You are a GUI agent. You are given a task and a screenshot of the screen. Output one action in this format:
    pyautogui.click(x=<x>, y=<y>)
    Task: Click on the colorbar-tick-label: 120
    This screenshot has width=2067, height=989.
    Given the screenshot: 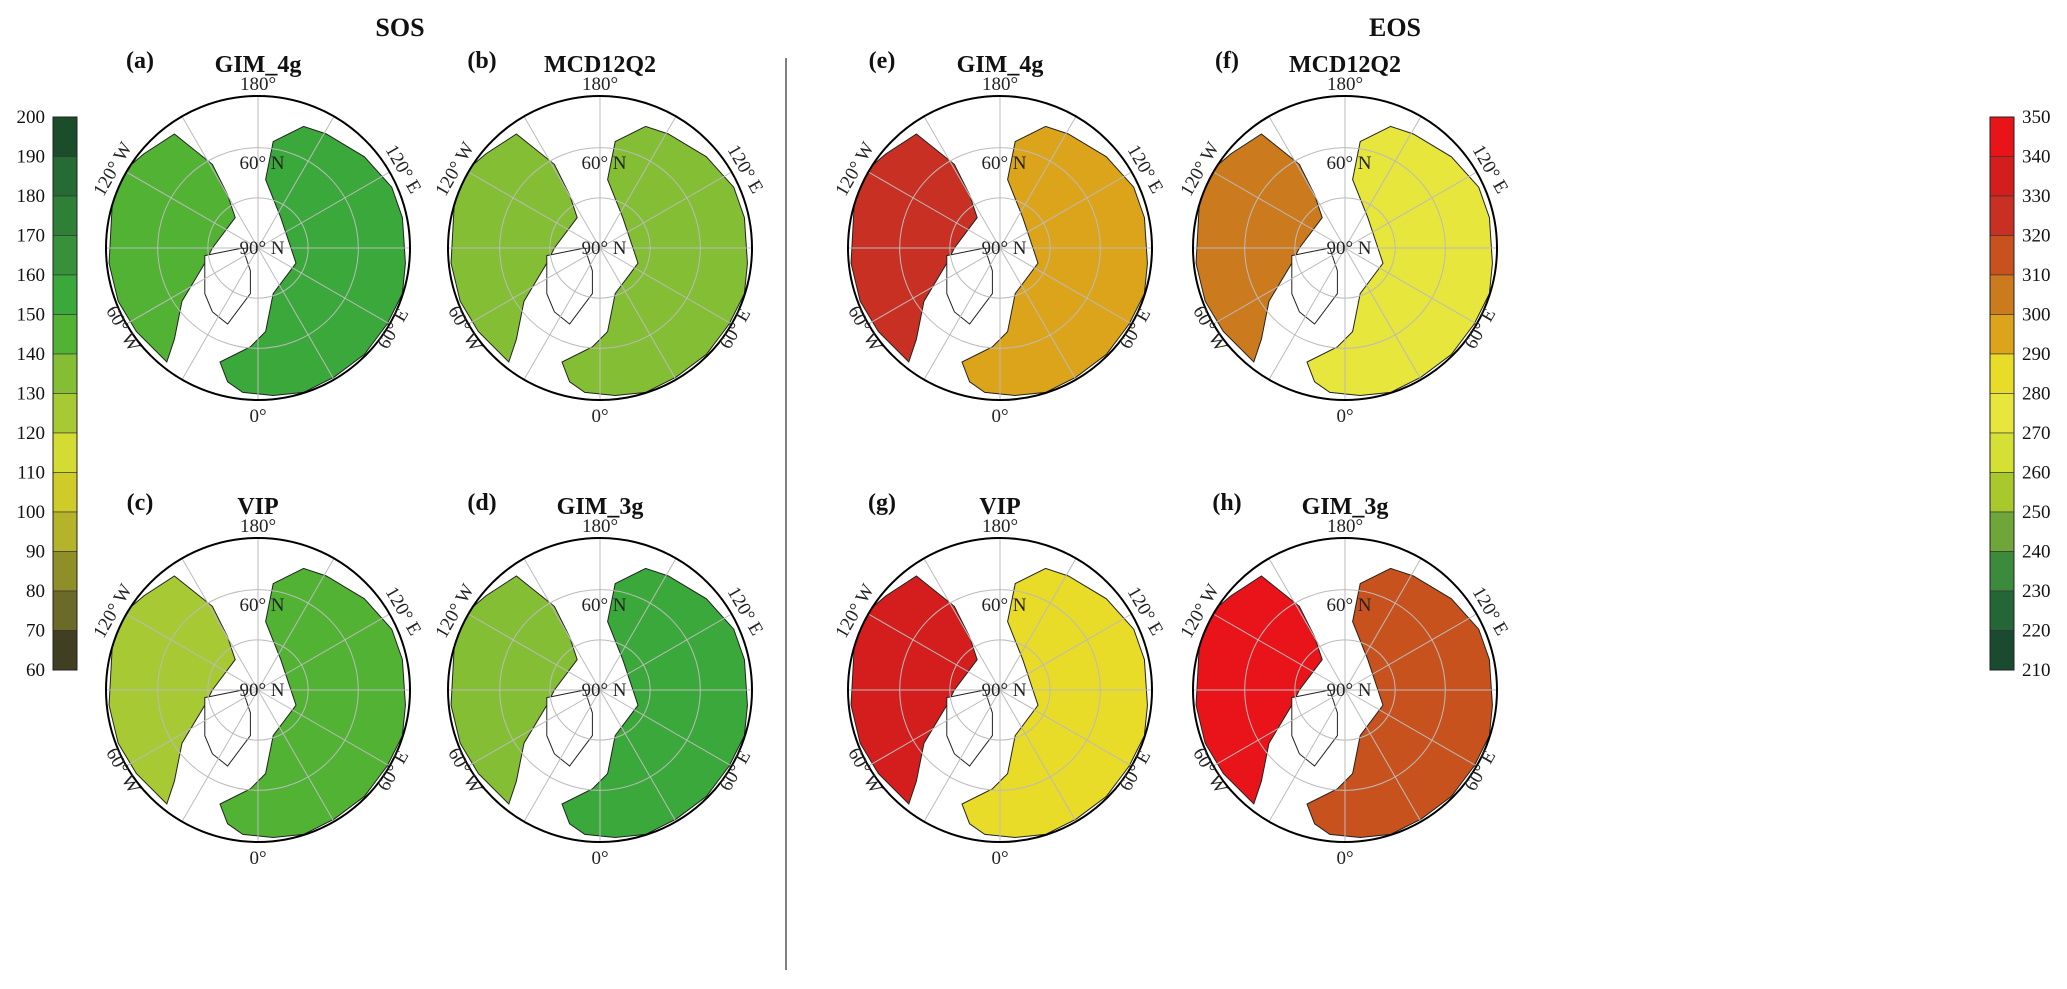 What is the action you would take?
    pyautogui.click(x=31, y=433)
    